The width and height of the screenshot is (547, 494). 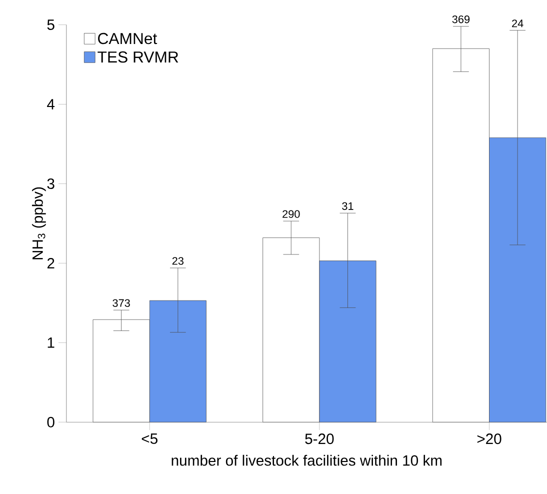 I want to click on y-tick-label: 4, so click(x=51, y=104).